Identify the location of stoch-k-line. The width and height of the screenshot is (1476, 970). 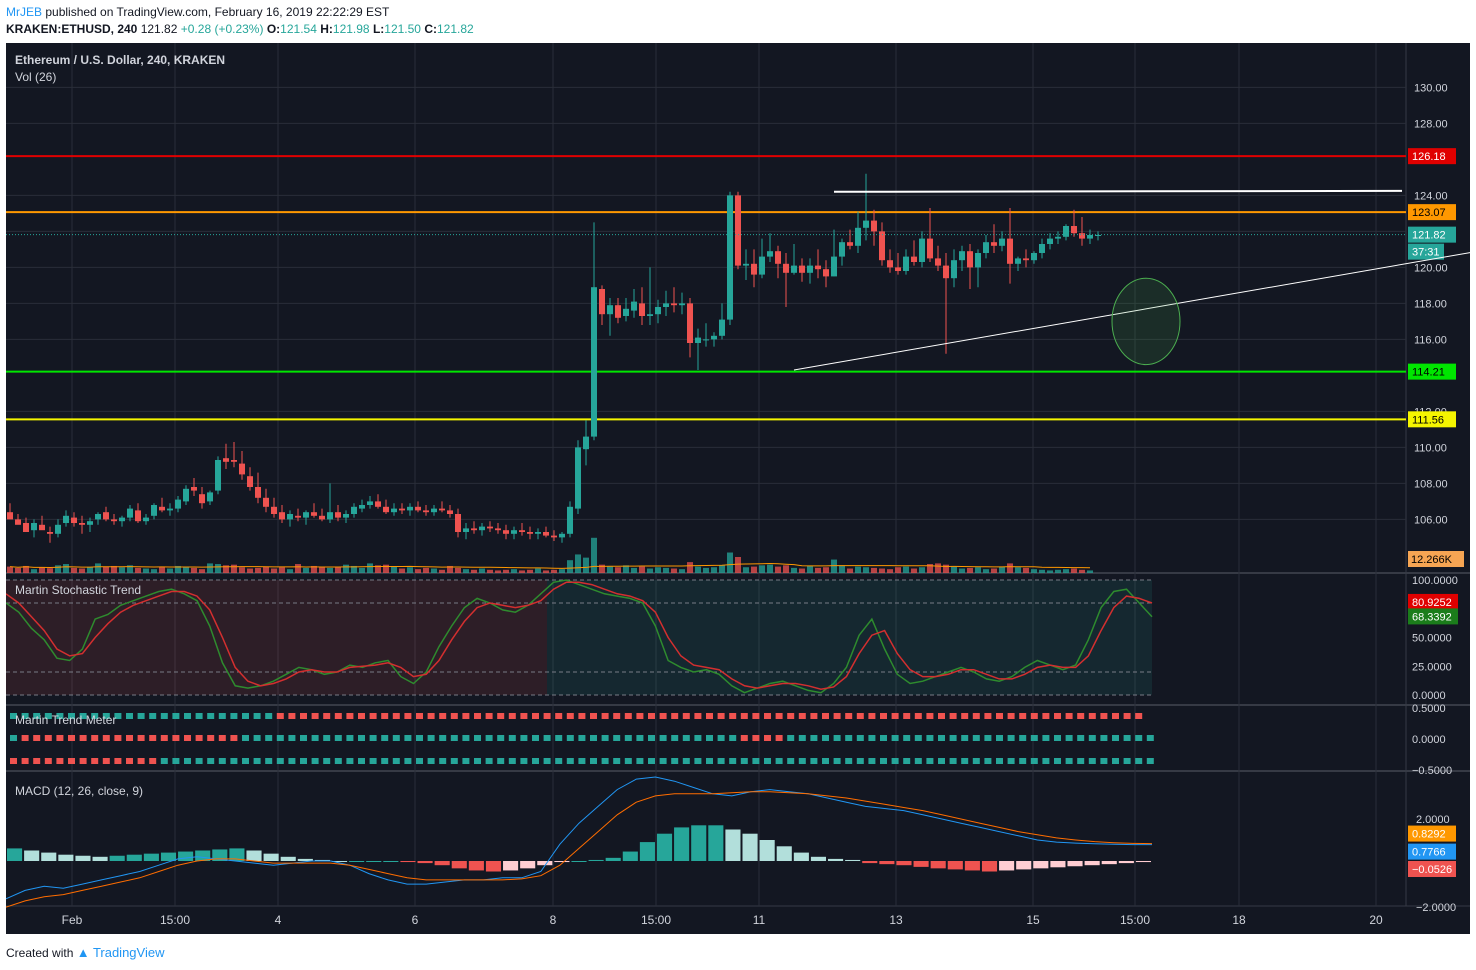
(579, 636).